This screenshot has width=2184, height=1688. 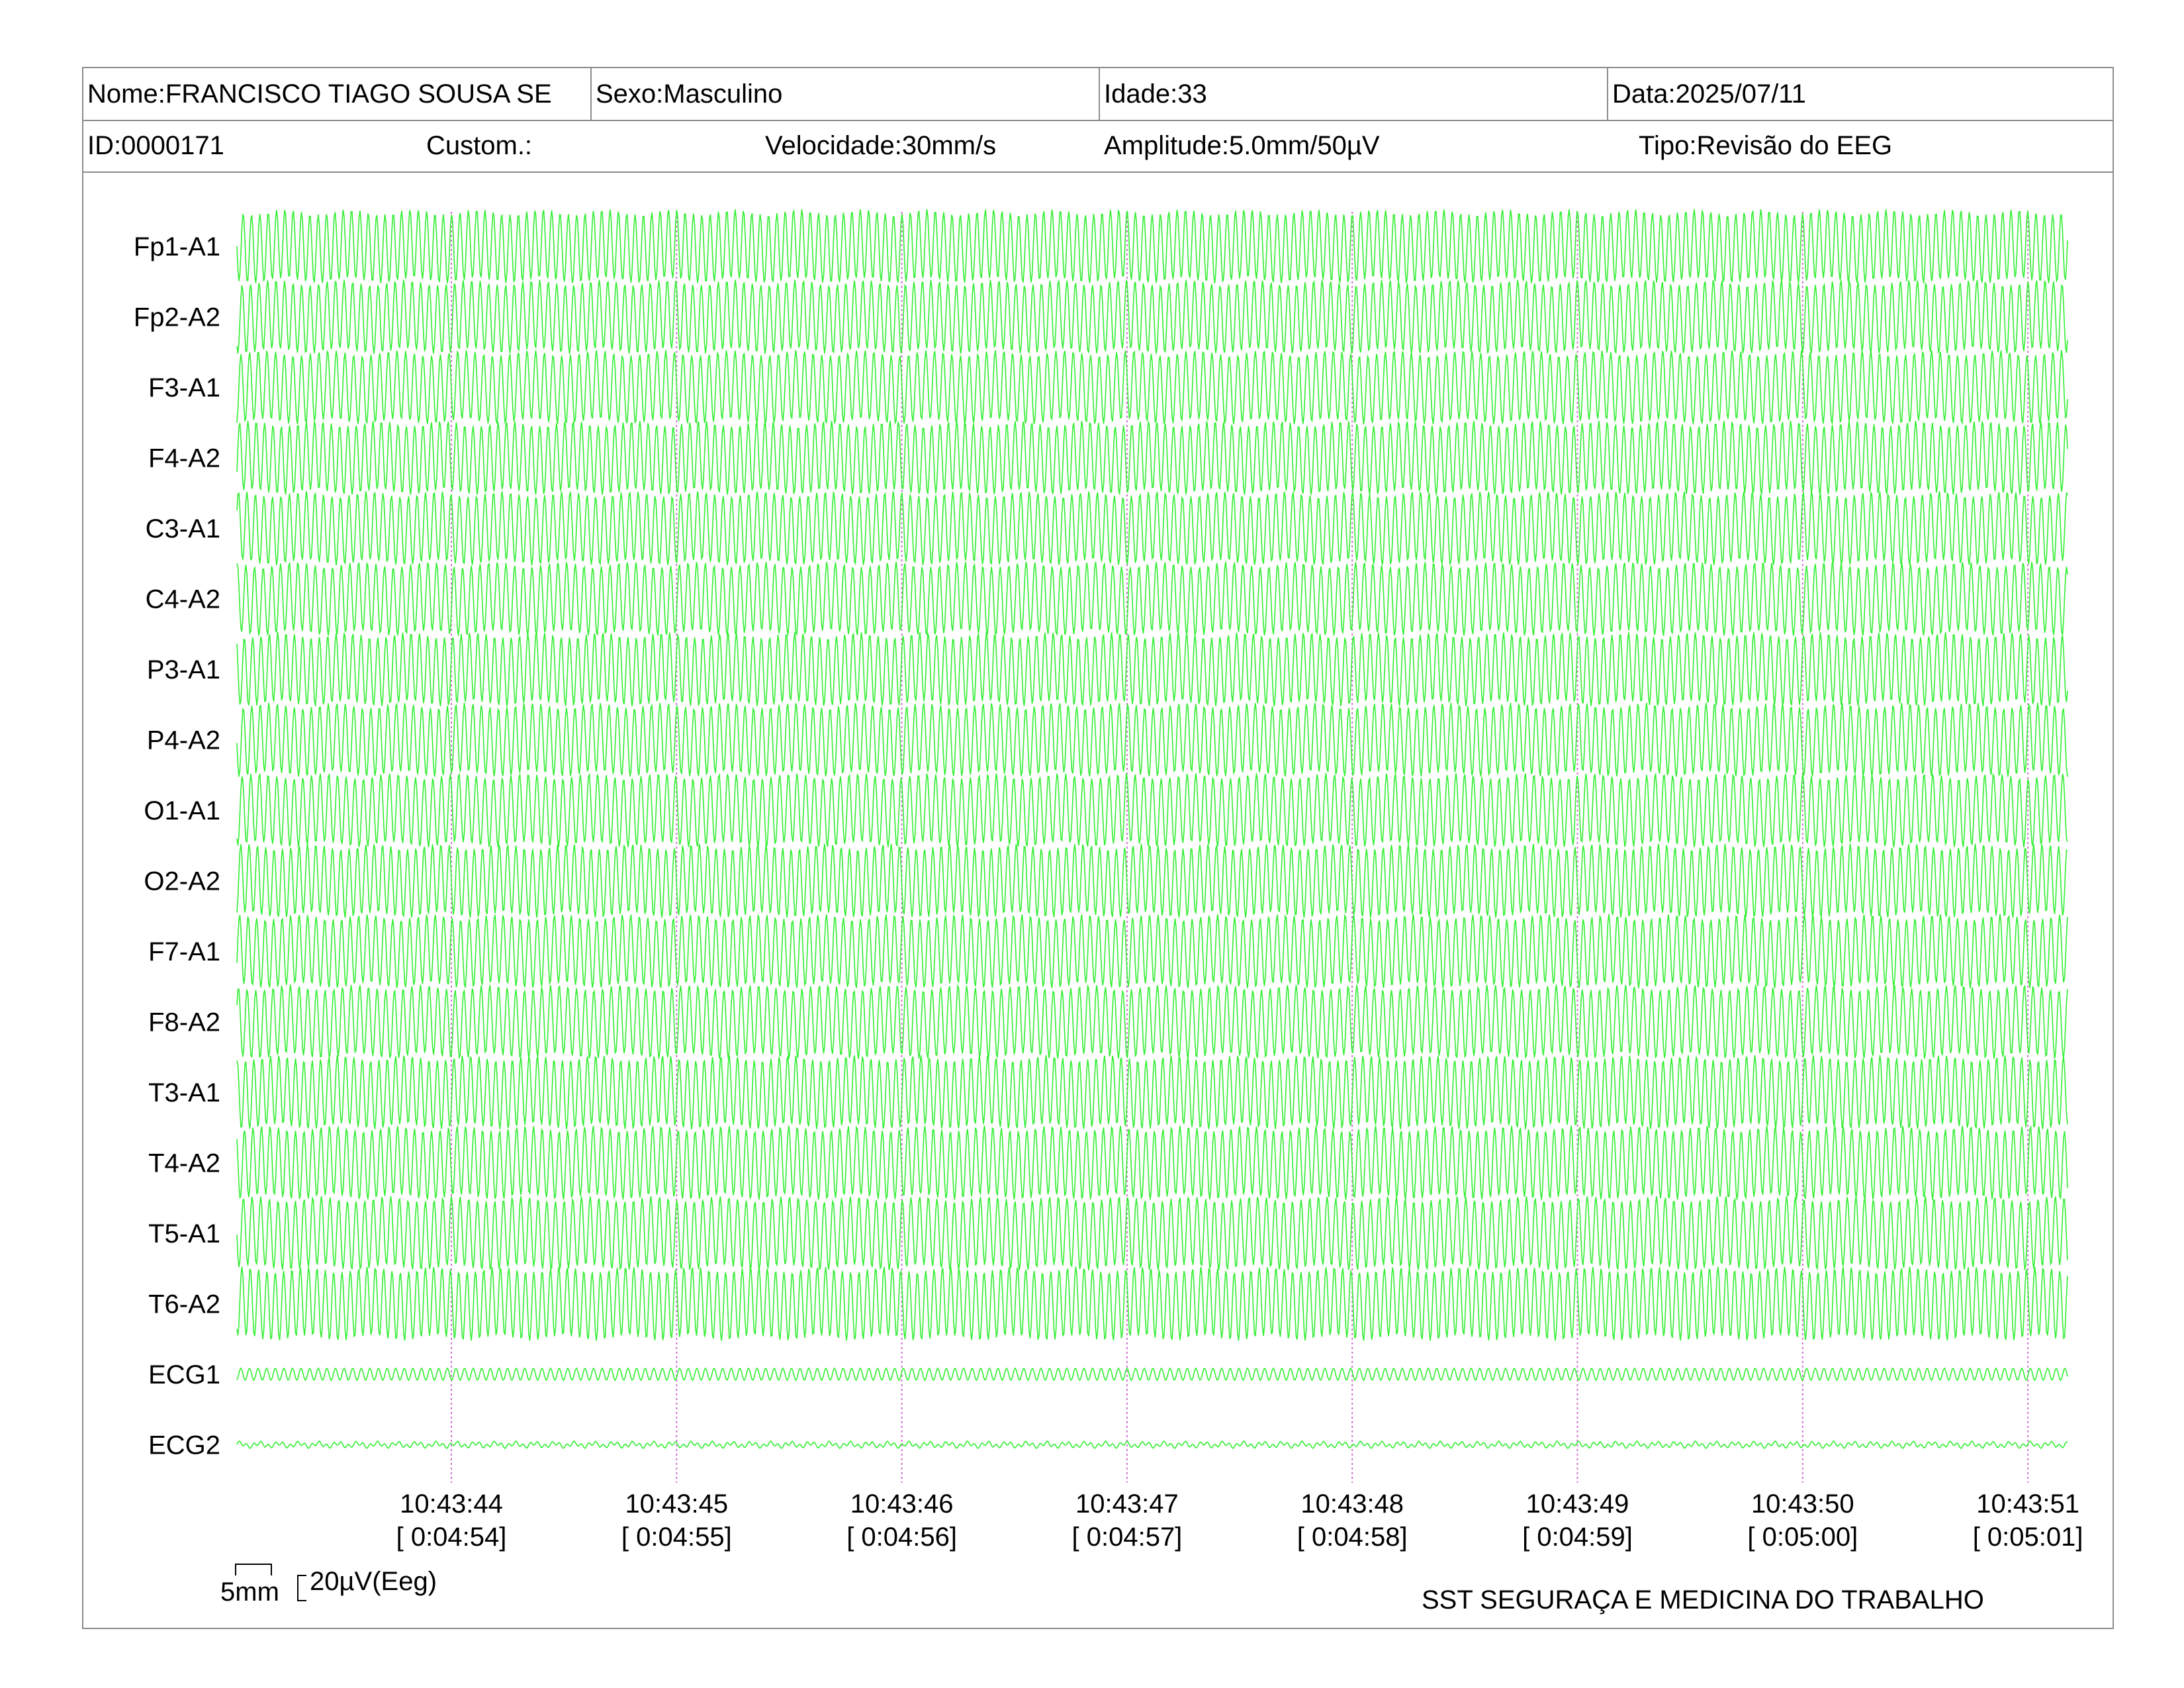 I want to click on paper-speed: Velocidade:30mm/s, so click(x=881, y=145).